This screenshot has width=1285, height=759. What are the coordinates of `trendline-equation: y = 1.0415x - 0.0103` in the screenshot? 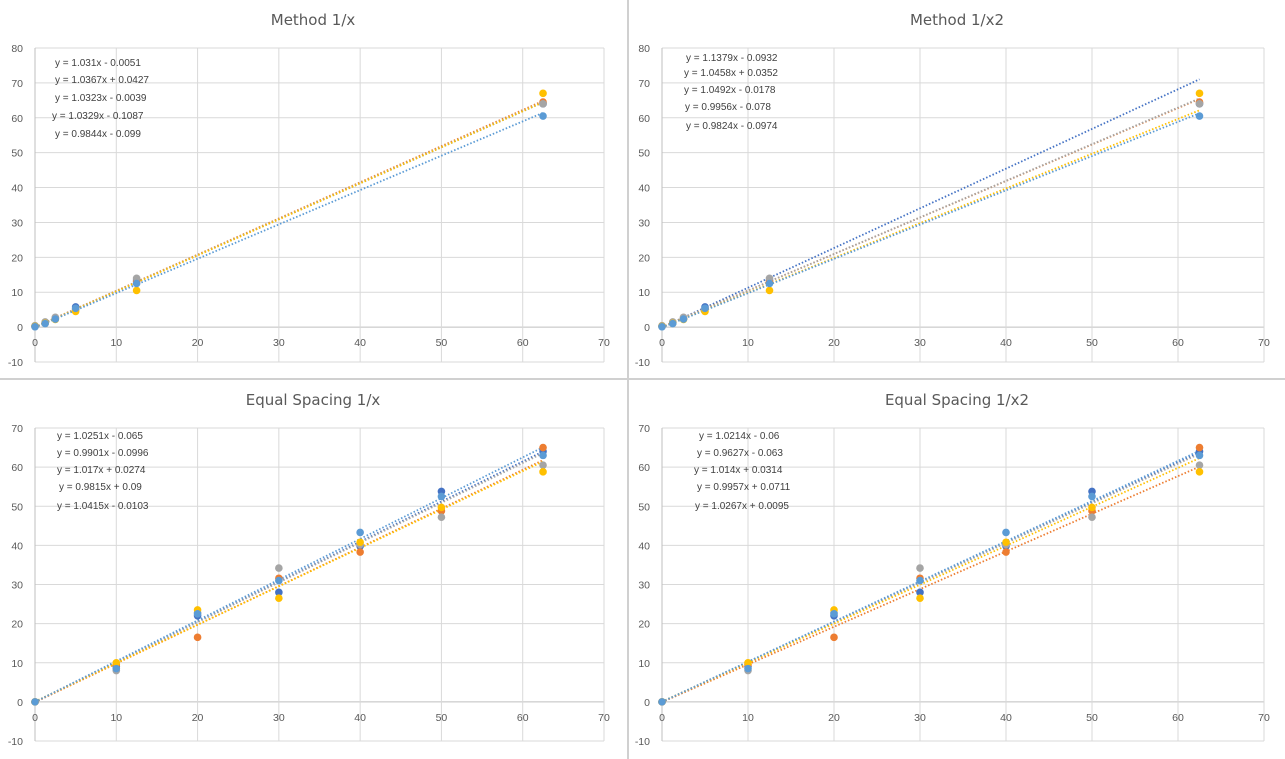 It's located at (103, 506).